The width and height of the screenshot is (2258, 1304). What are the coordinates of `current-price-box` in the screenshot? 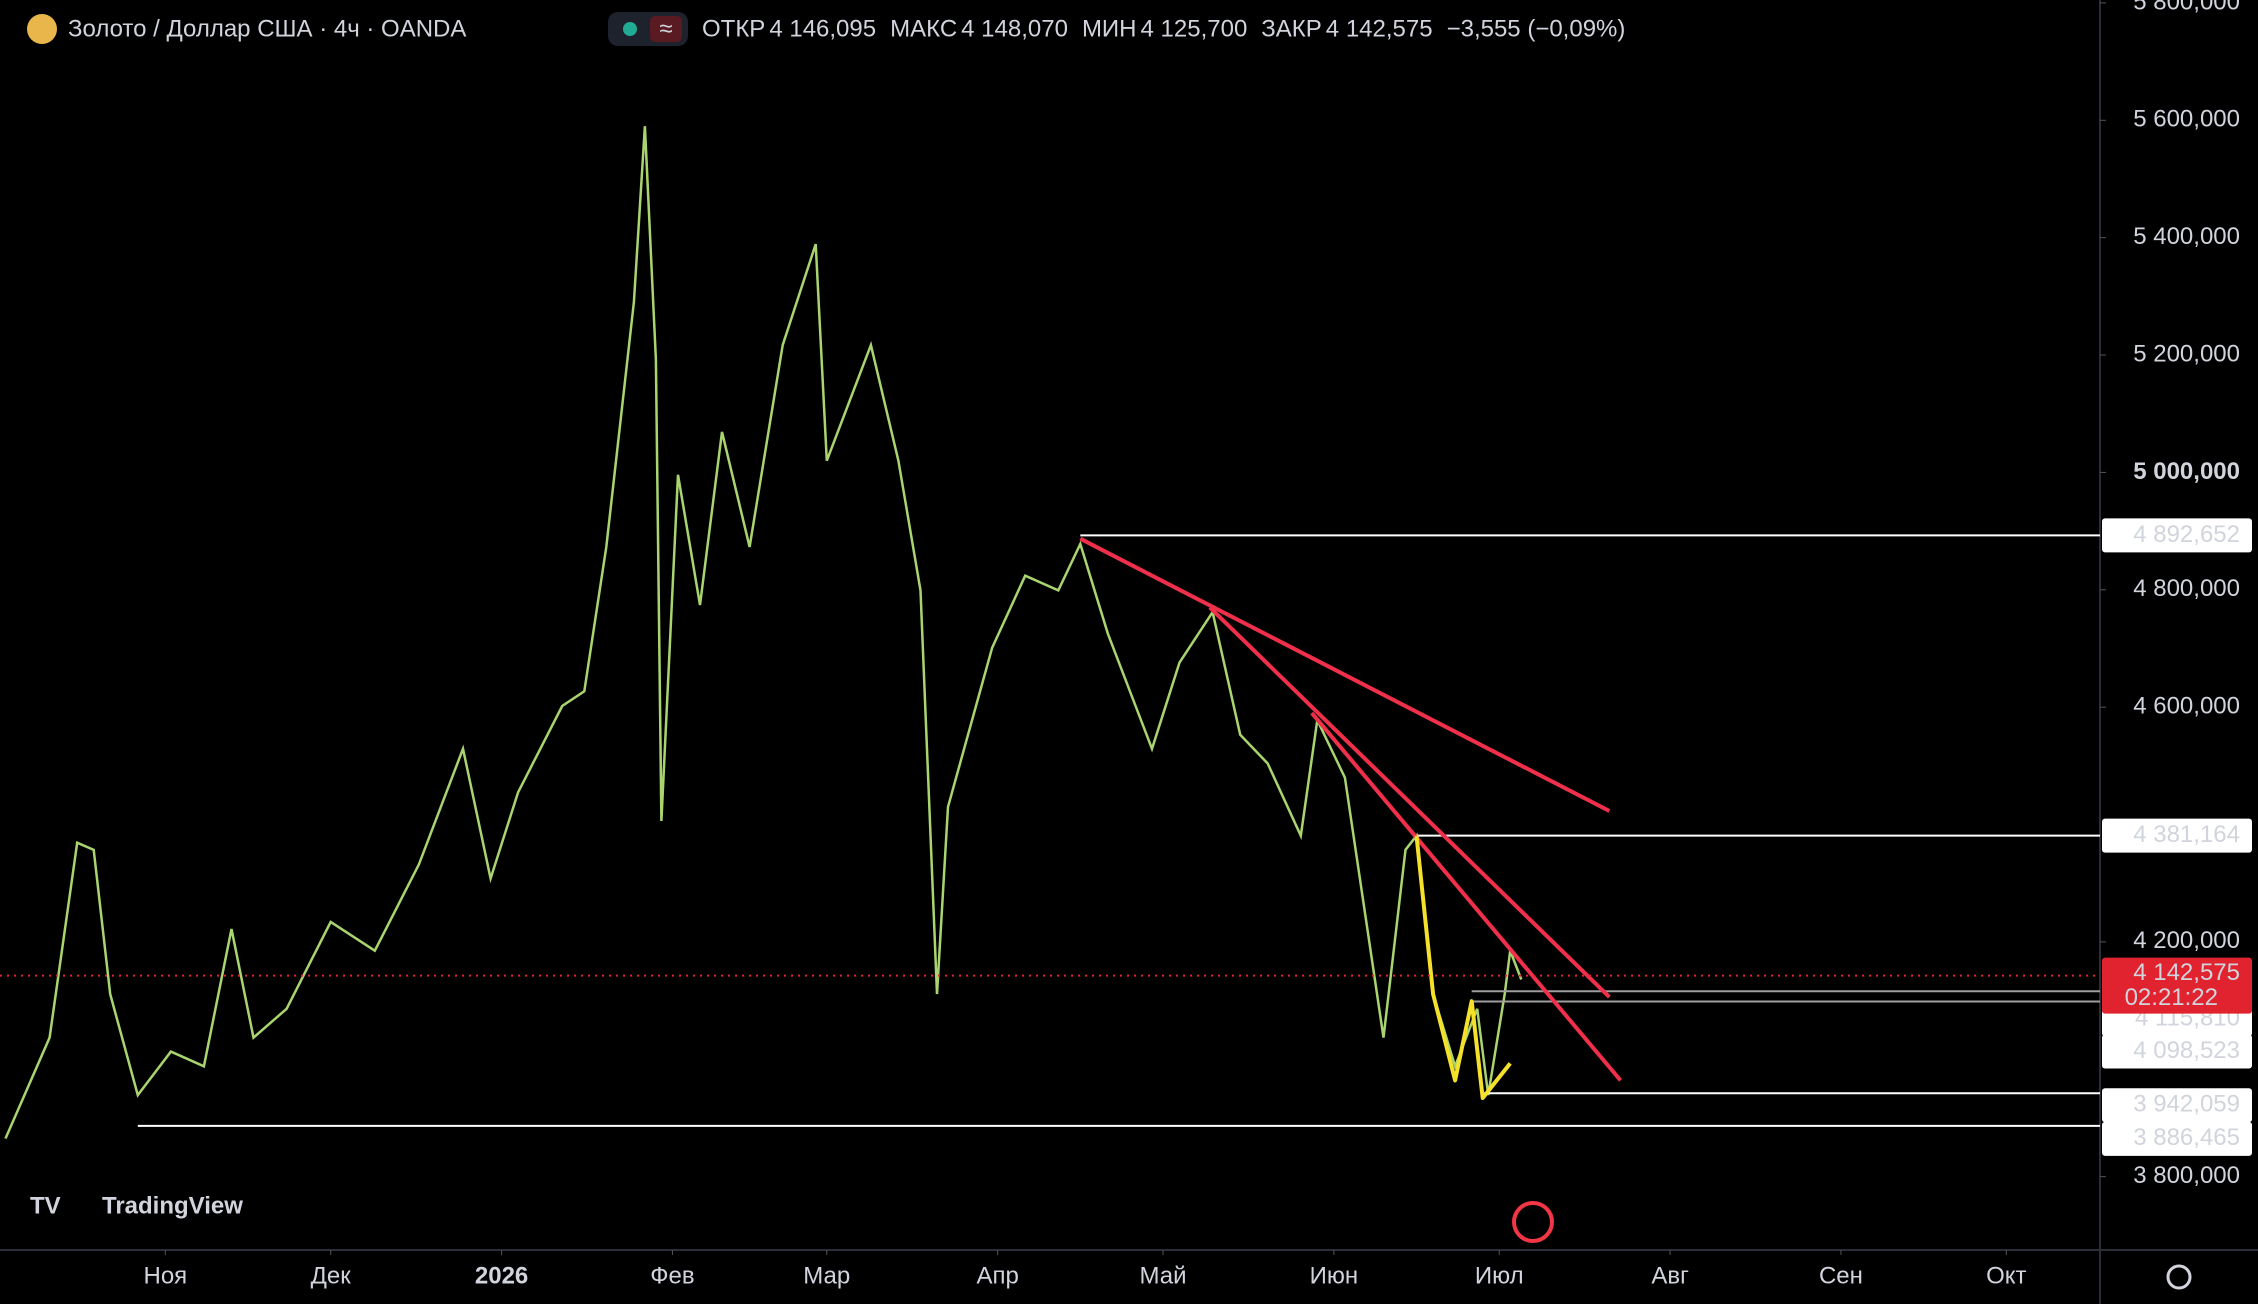 It's located at (2177, 985).